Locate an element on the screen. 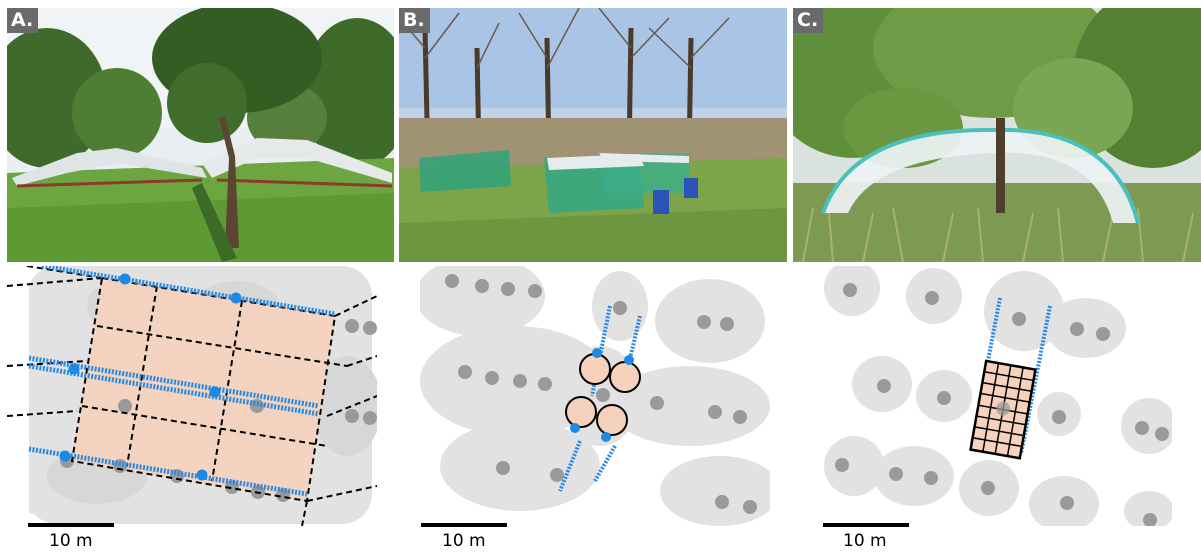 This screenshot has width=1201, height=552. scale-label-c: 10 m is located at coordinates (865, 541).